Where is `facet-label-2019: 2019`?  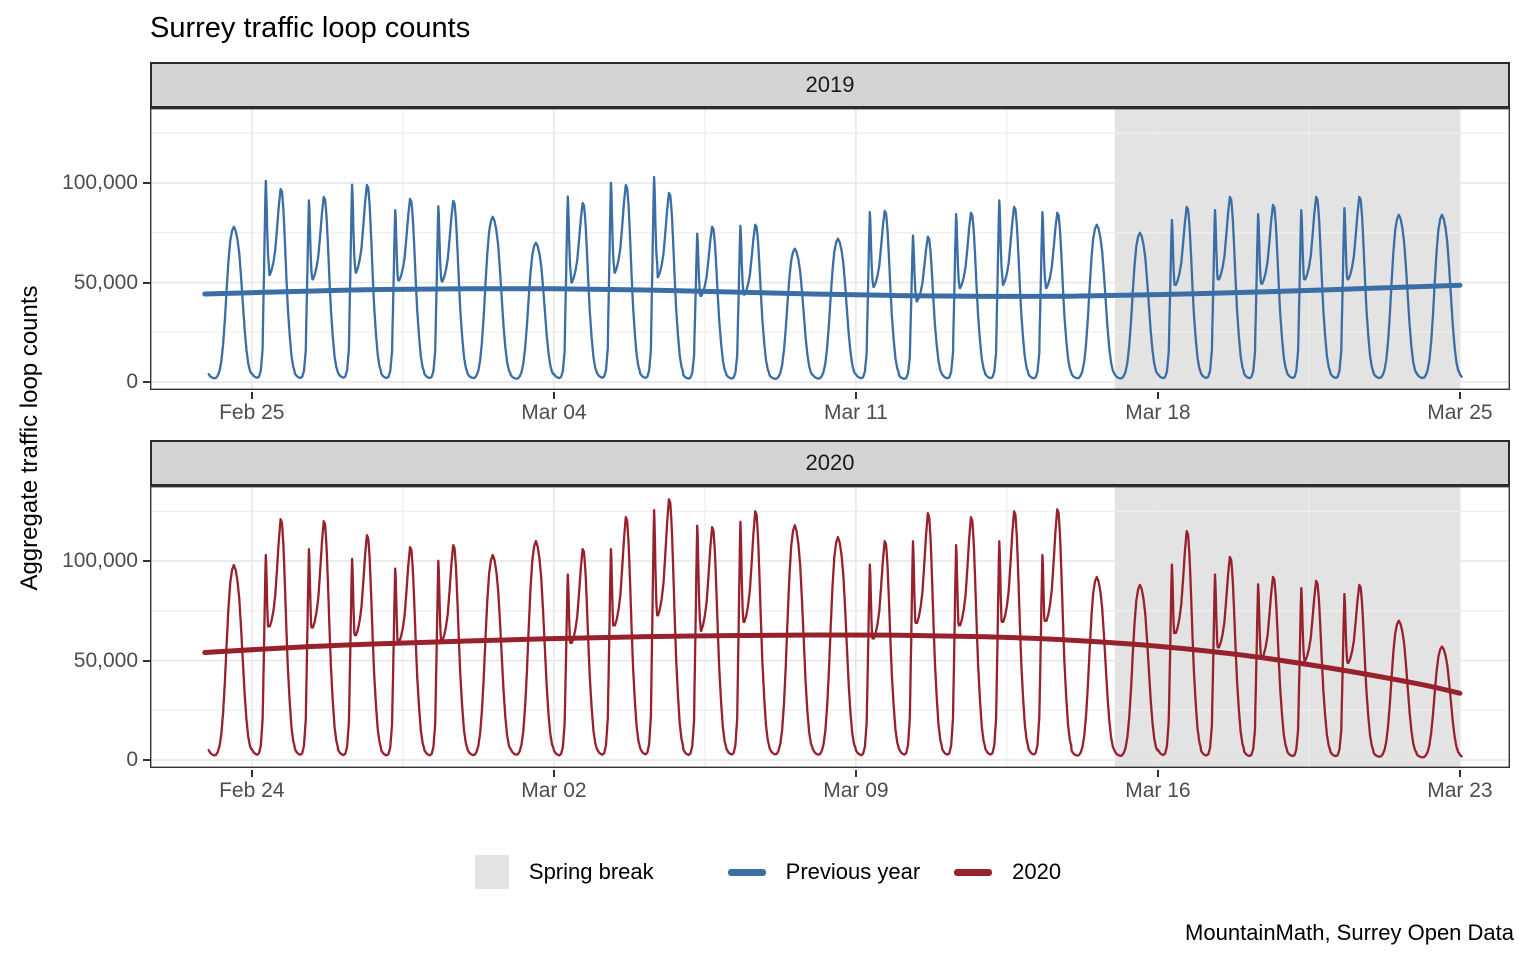 facet-label-2019: 2019 is located at coordinates (830, 84).